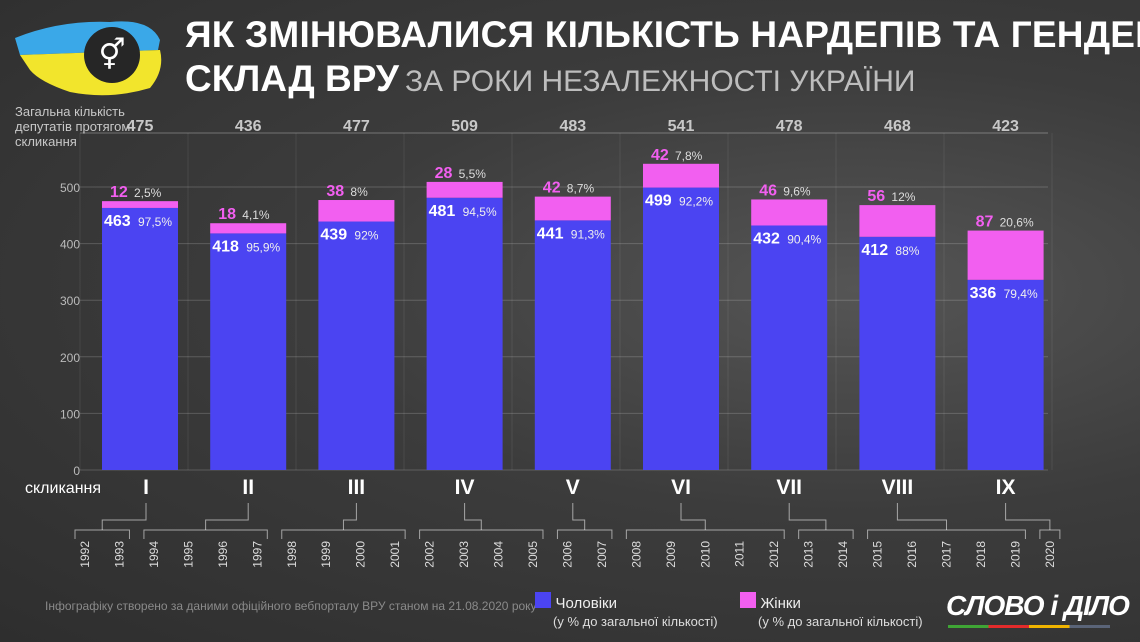 The width and height of the screenshot is (1140, 642). Describe the element at coordinates (681, 487) in the screenshot. I see `convocation-label: VI` at that location.